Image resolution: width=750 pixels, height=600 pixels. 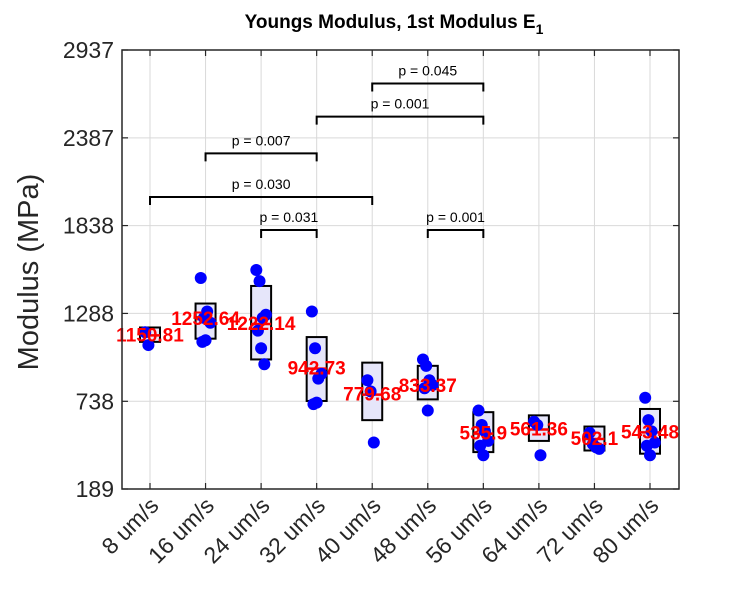 I want to click on mean-value-label: 1252.64, so click(x=205, y=319).